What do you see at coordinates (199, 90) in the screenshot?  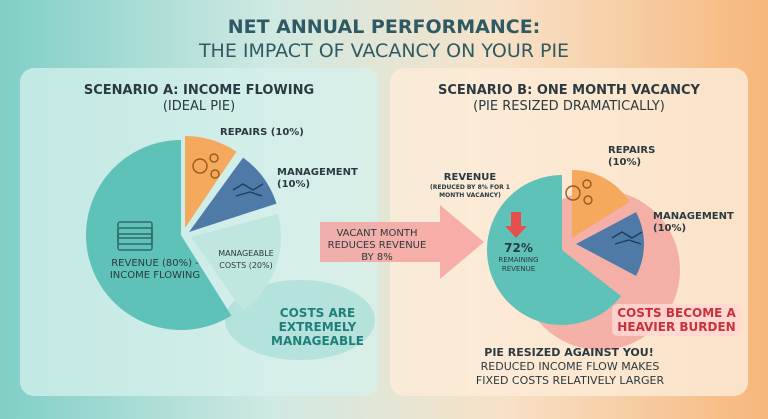 I see `scenario-a-heading: SCENARIO A: INCOME FLOWING` at bounding box center [199, 90].